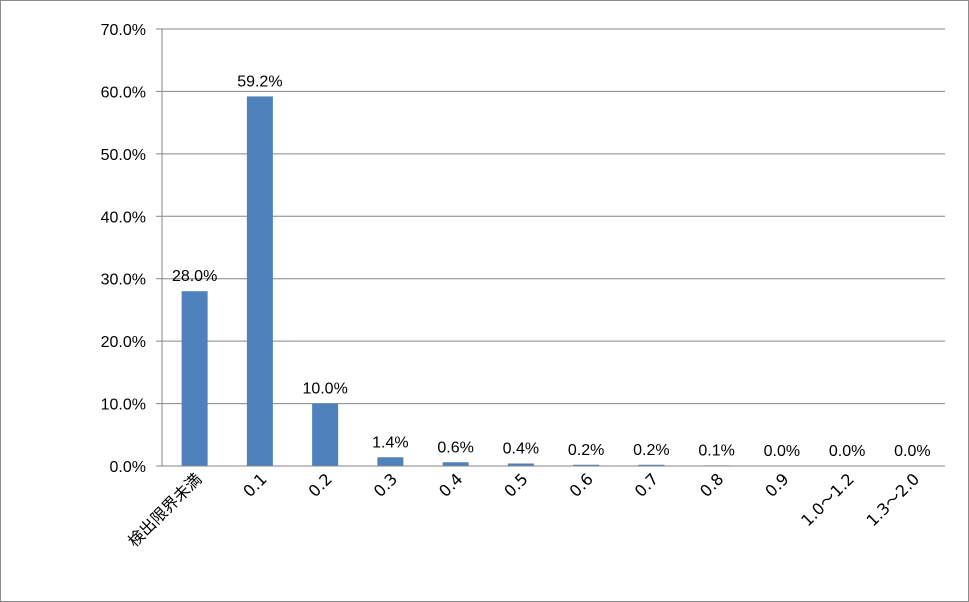 The width and height of the screenshot is (969, 602). I want to click on data-label: 0.4%, so click(521, 449).